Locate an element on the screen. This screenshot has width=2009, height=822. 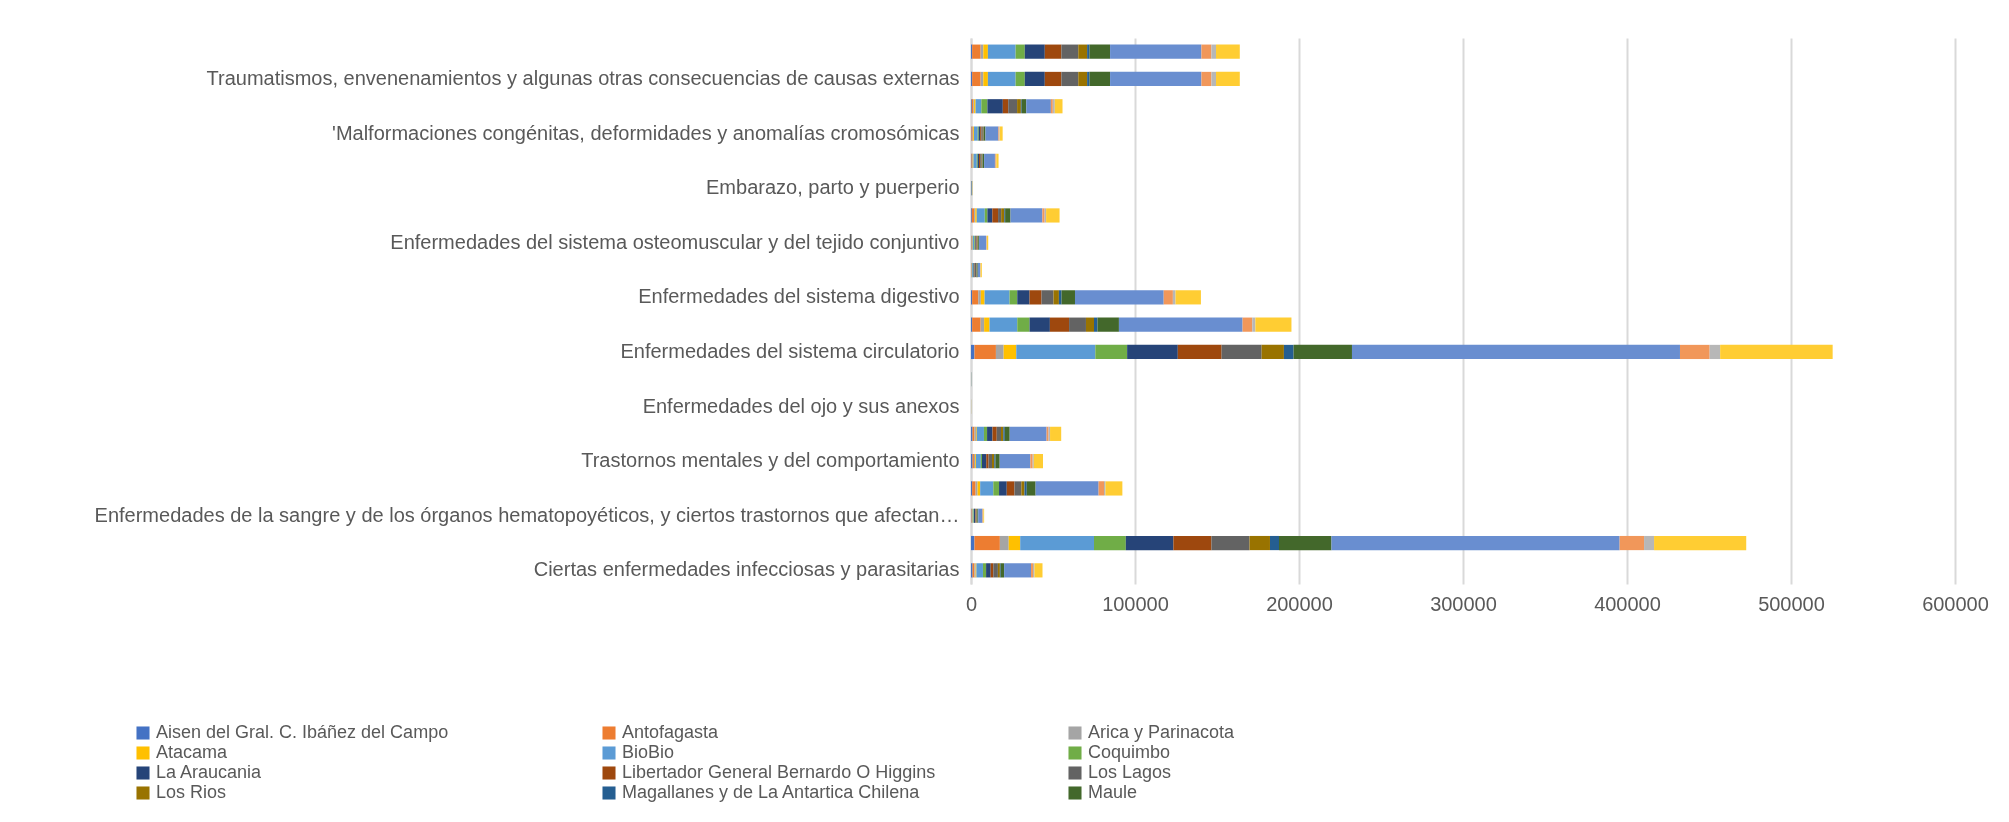
y-tick-label: Embarazo, parto y puerperio is located at coordinates (833, 187).